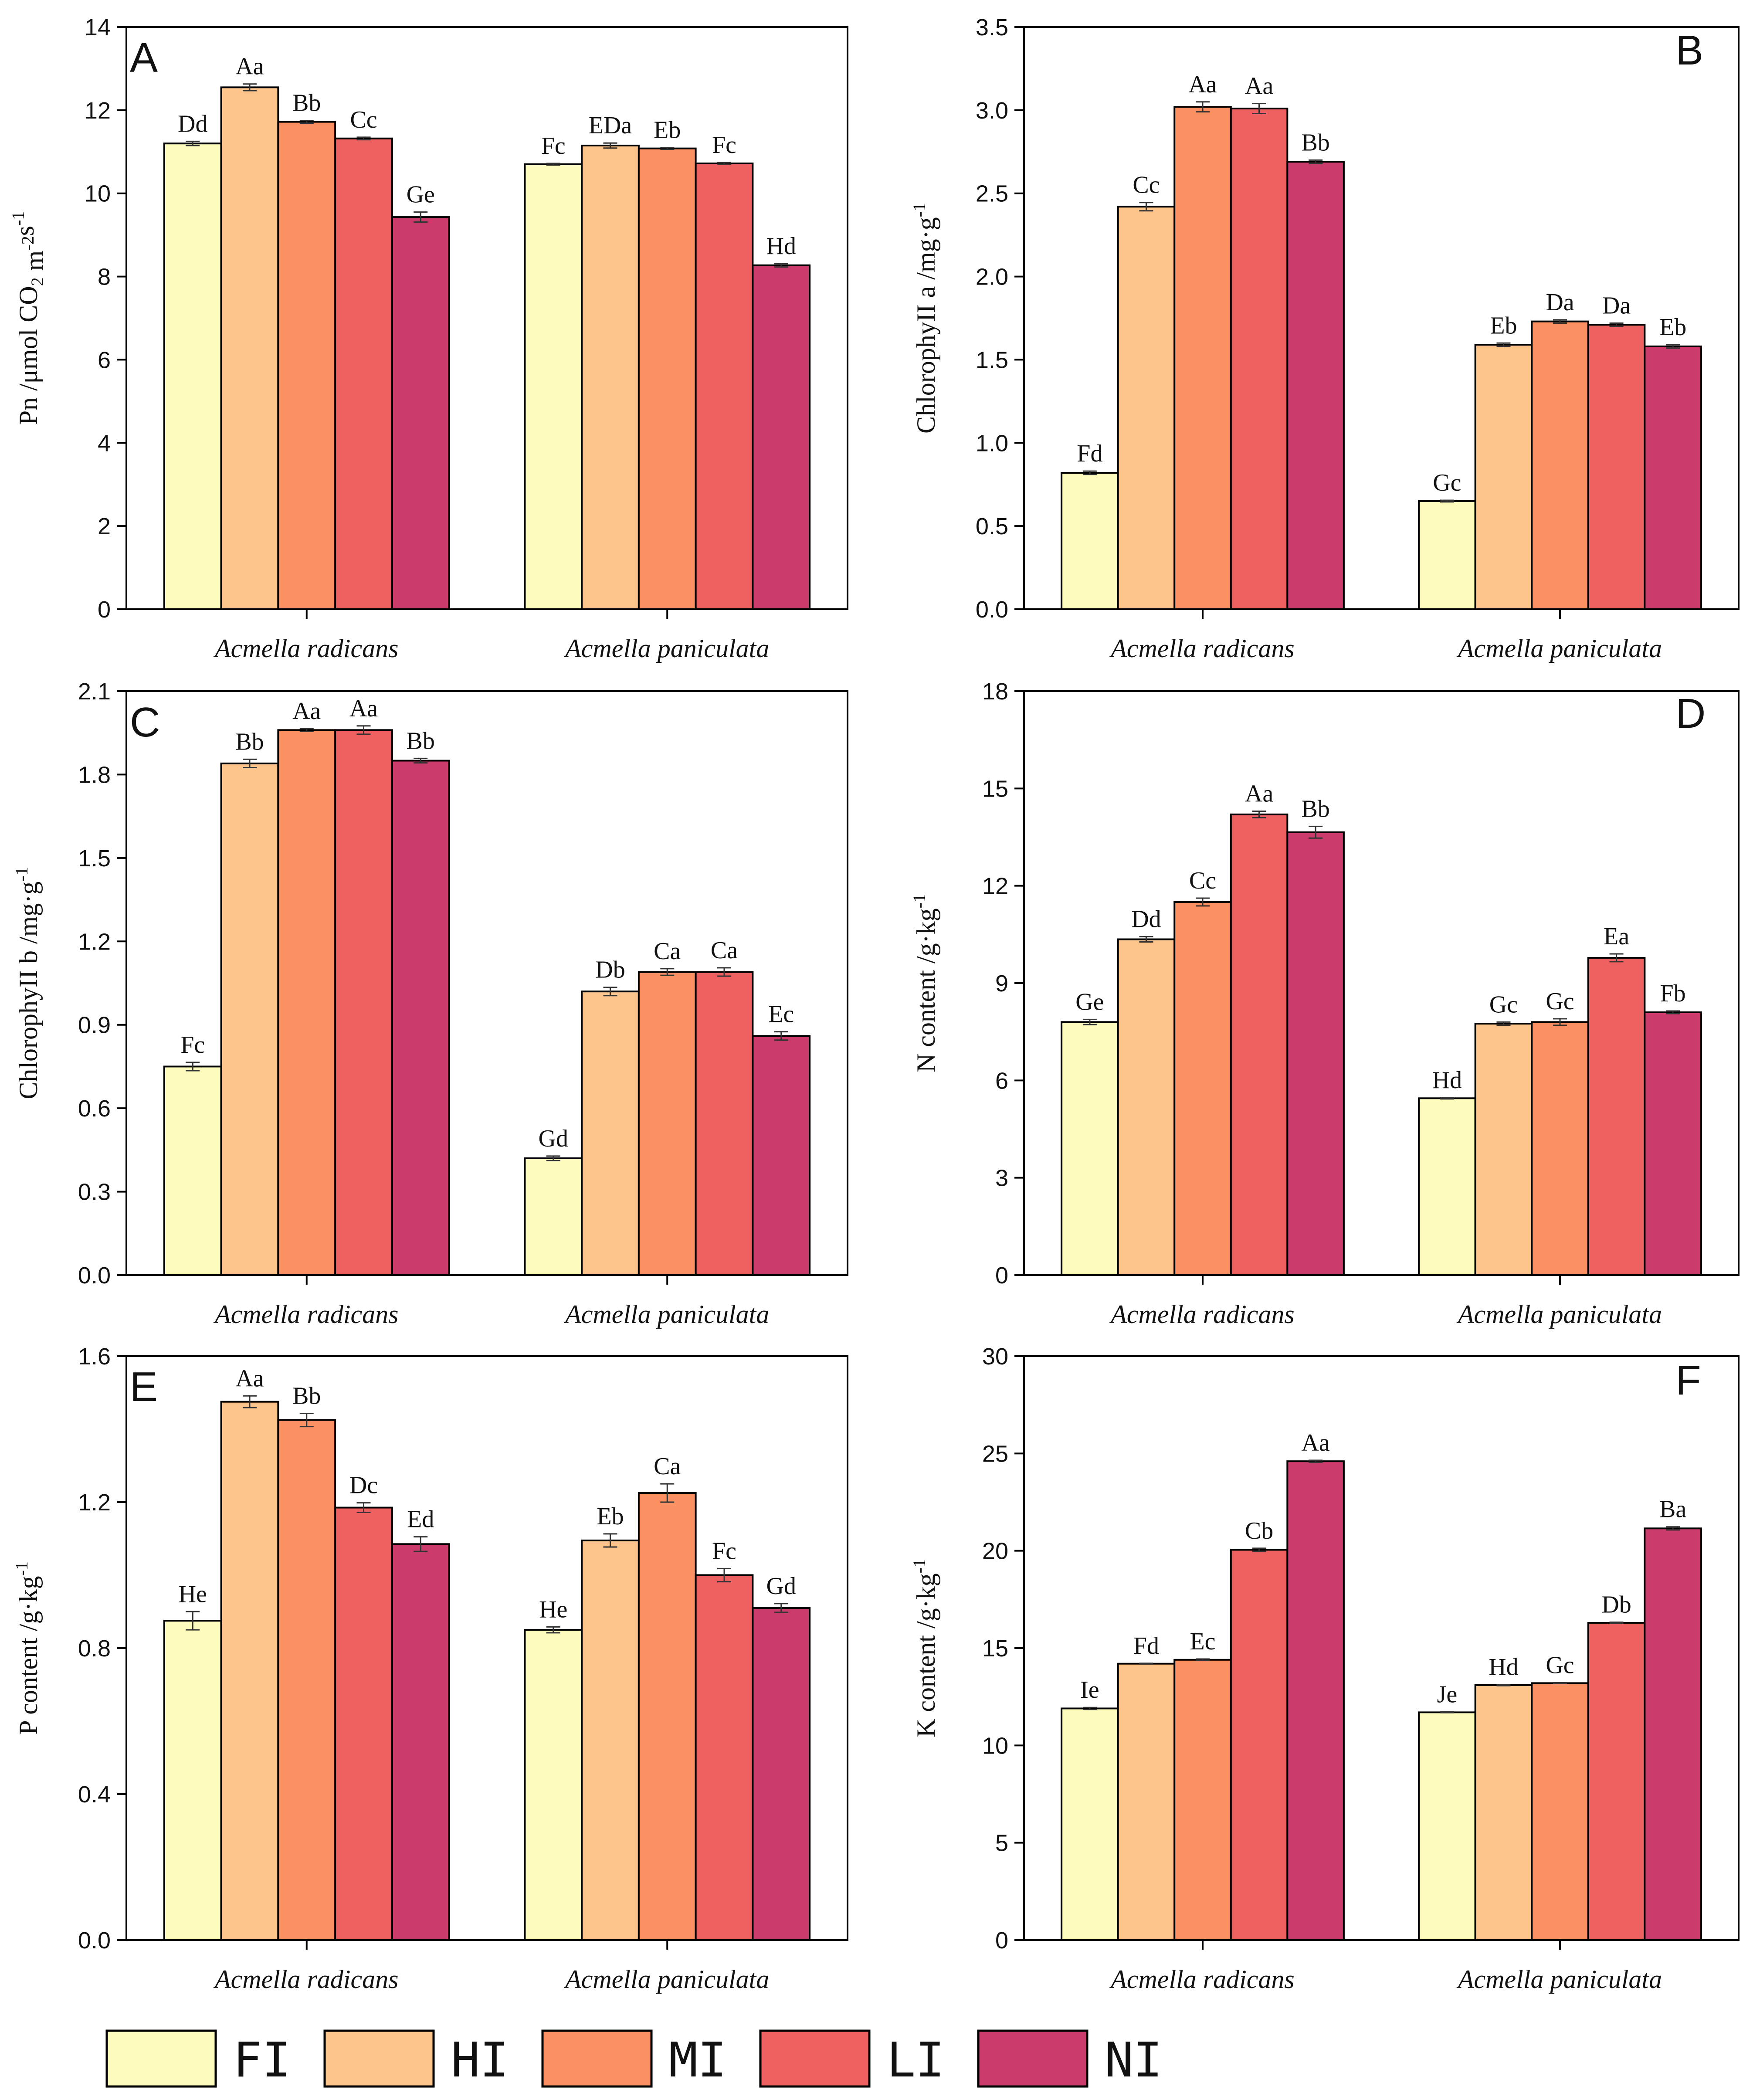 This screenshot has width=1743, height=2100. What do you see at coordinates (916, 2060) in the screenshot?
I see `legend-label: LI` at bounding box center [916, 2060].